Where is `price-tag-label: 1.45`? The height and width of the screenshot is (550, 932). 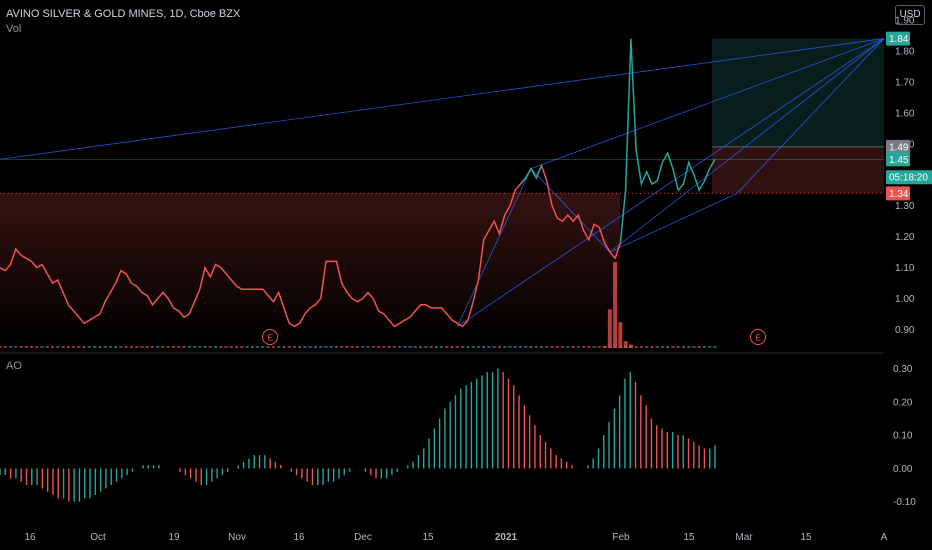
price-tag-label: 1.45 is located at coordinates (899, 160).